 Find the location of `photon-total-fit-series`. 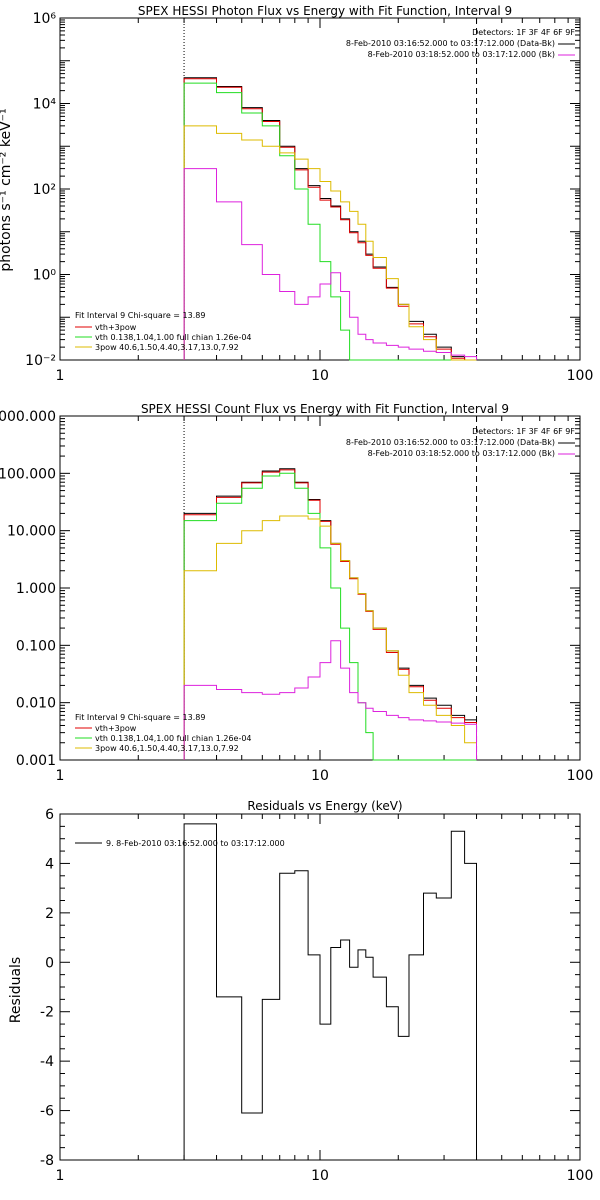

photon-total-fit-series is located at coordinates (330, 219).